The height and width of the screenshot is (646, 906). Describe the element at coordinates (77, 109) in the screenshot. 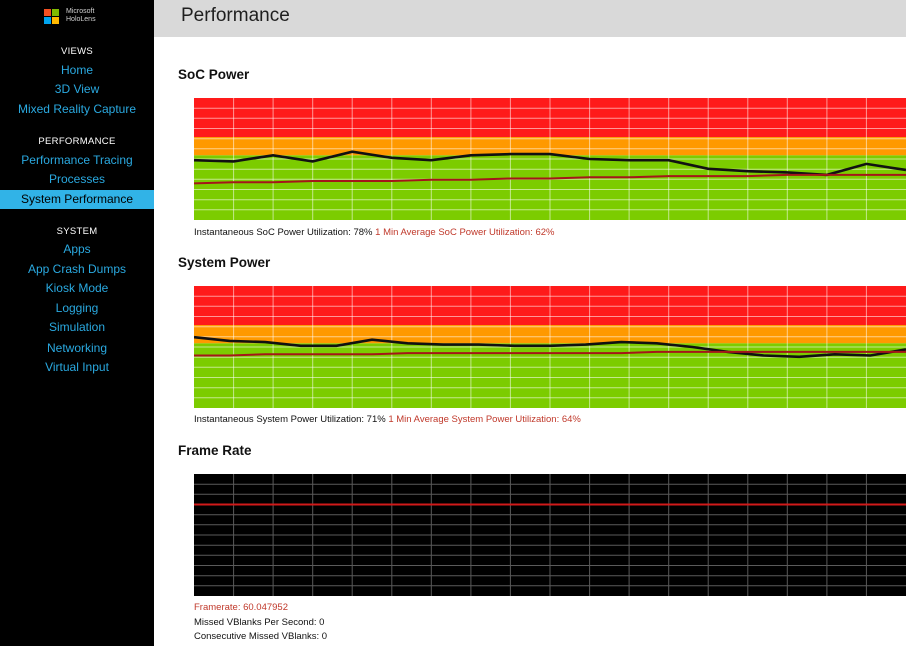

I see `nav-item-mixed-reality-capture: Mixed Reality Capture` at that location.